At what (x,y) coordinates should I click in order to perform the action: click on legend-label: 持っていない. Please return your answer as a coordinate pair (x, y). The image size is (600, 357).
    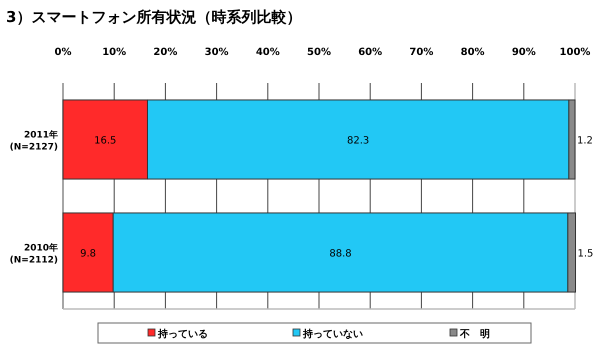
    Looking at the image, I should click on (332, 334).